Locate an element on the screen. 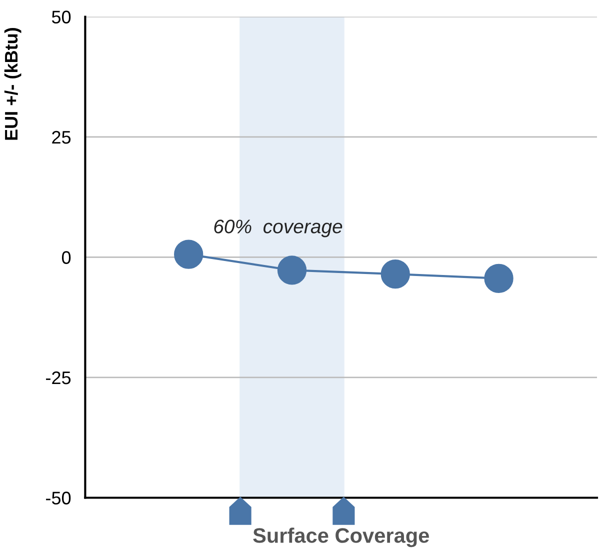 The height and width of the screenshot is (558, 600). y-axis-title: EUI +/- (kBtu) is located at coordinates (13, 84).